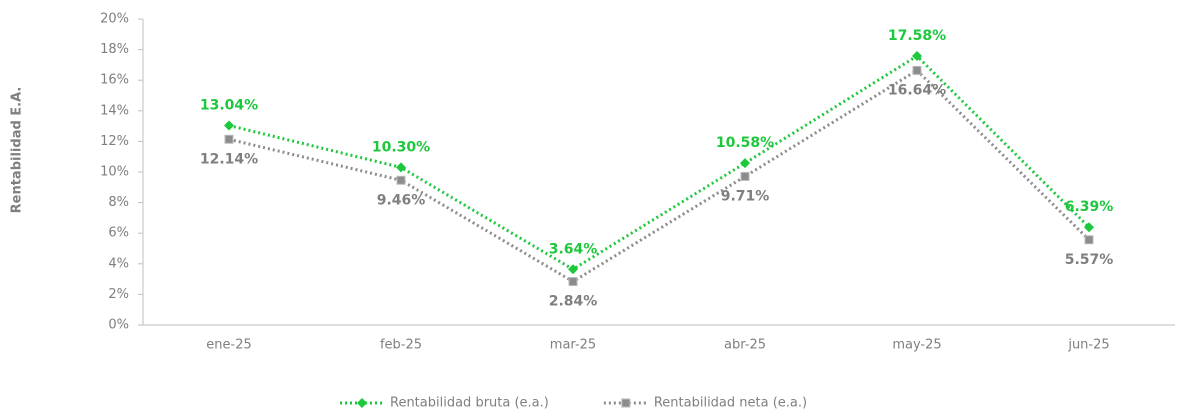 The height and width of the screenshot is (418, 1183). What do you see at coordinates (1089, 207) in the screenshot?
I see `data-label: 6.39%` at bounding box center [1089, 207].